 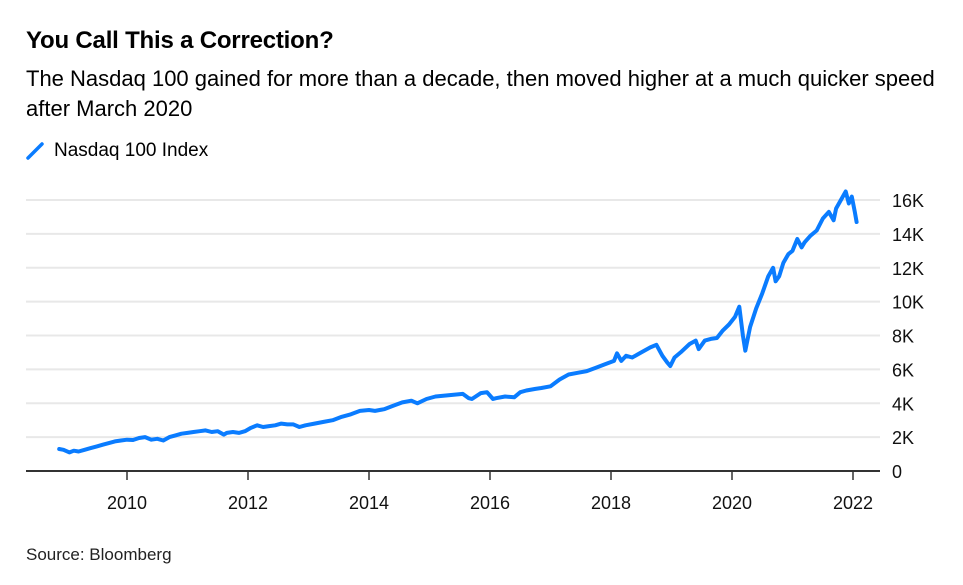 I want to click on chart-title: You Call This a Correction?, so click(x=180, y=40).